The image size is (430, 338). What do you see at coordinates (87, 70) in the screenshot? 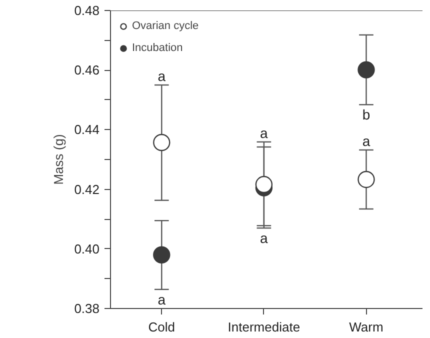
I see `y-tick-label: 0.46` at bounding box center [87, 70].